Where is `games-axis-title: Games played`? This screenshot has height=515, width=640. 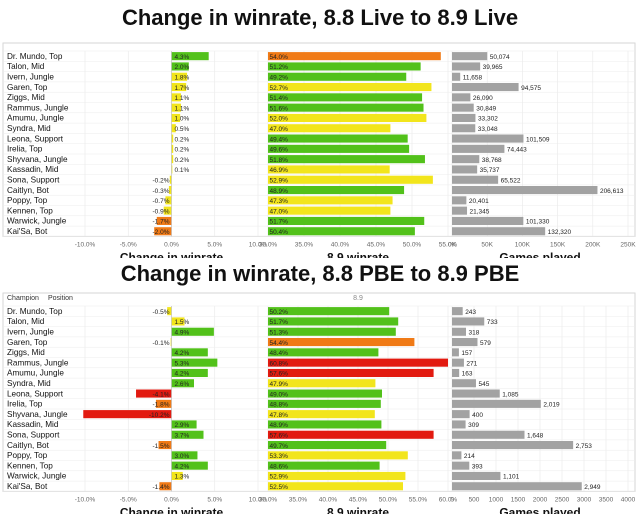
games-axis-title: Games played is located at coordinates (539, 254).